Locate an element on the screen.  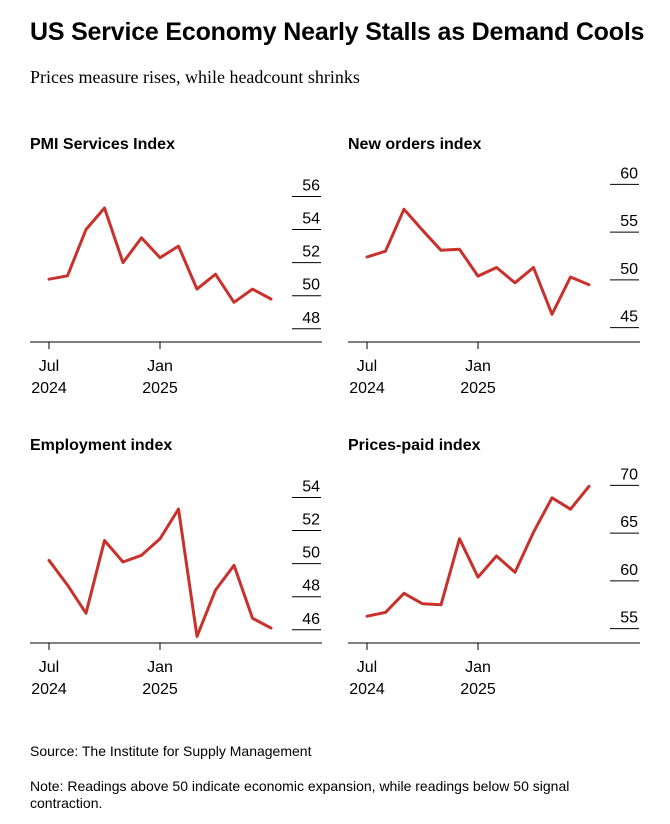
y-tick-label: 65 is located at coordinates (629, 522).